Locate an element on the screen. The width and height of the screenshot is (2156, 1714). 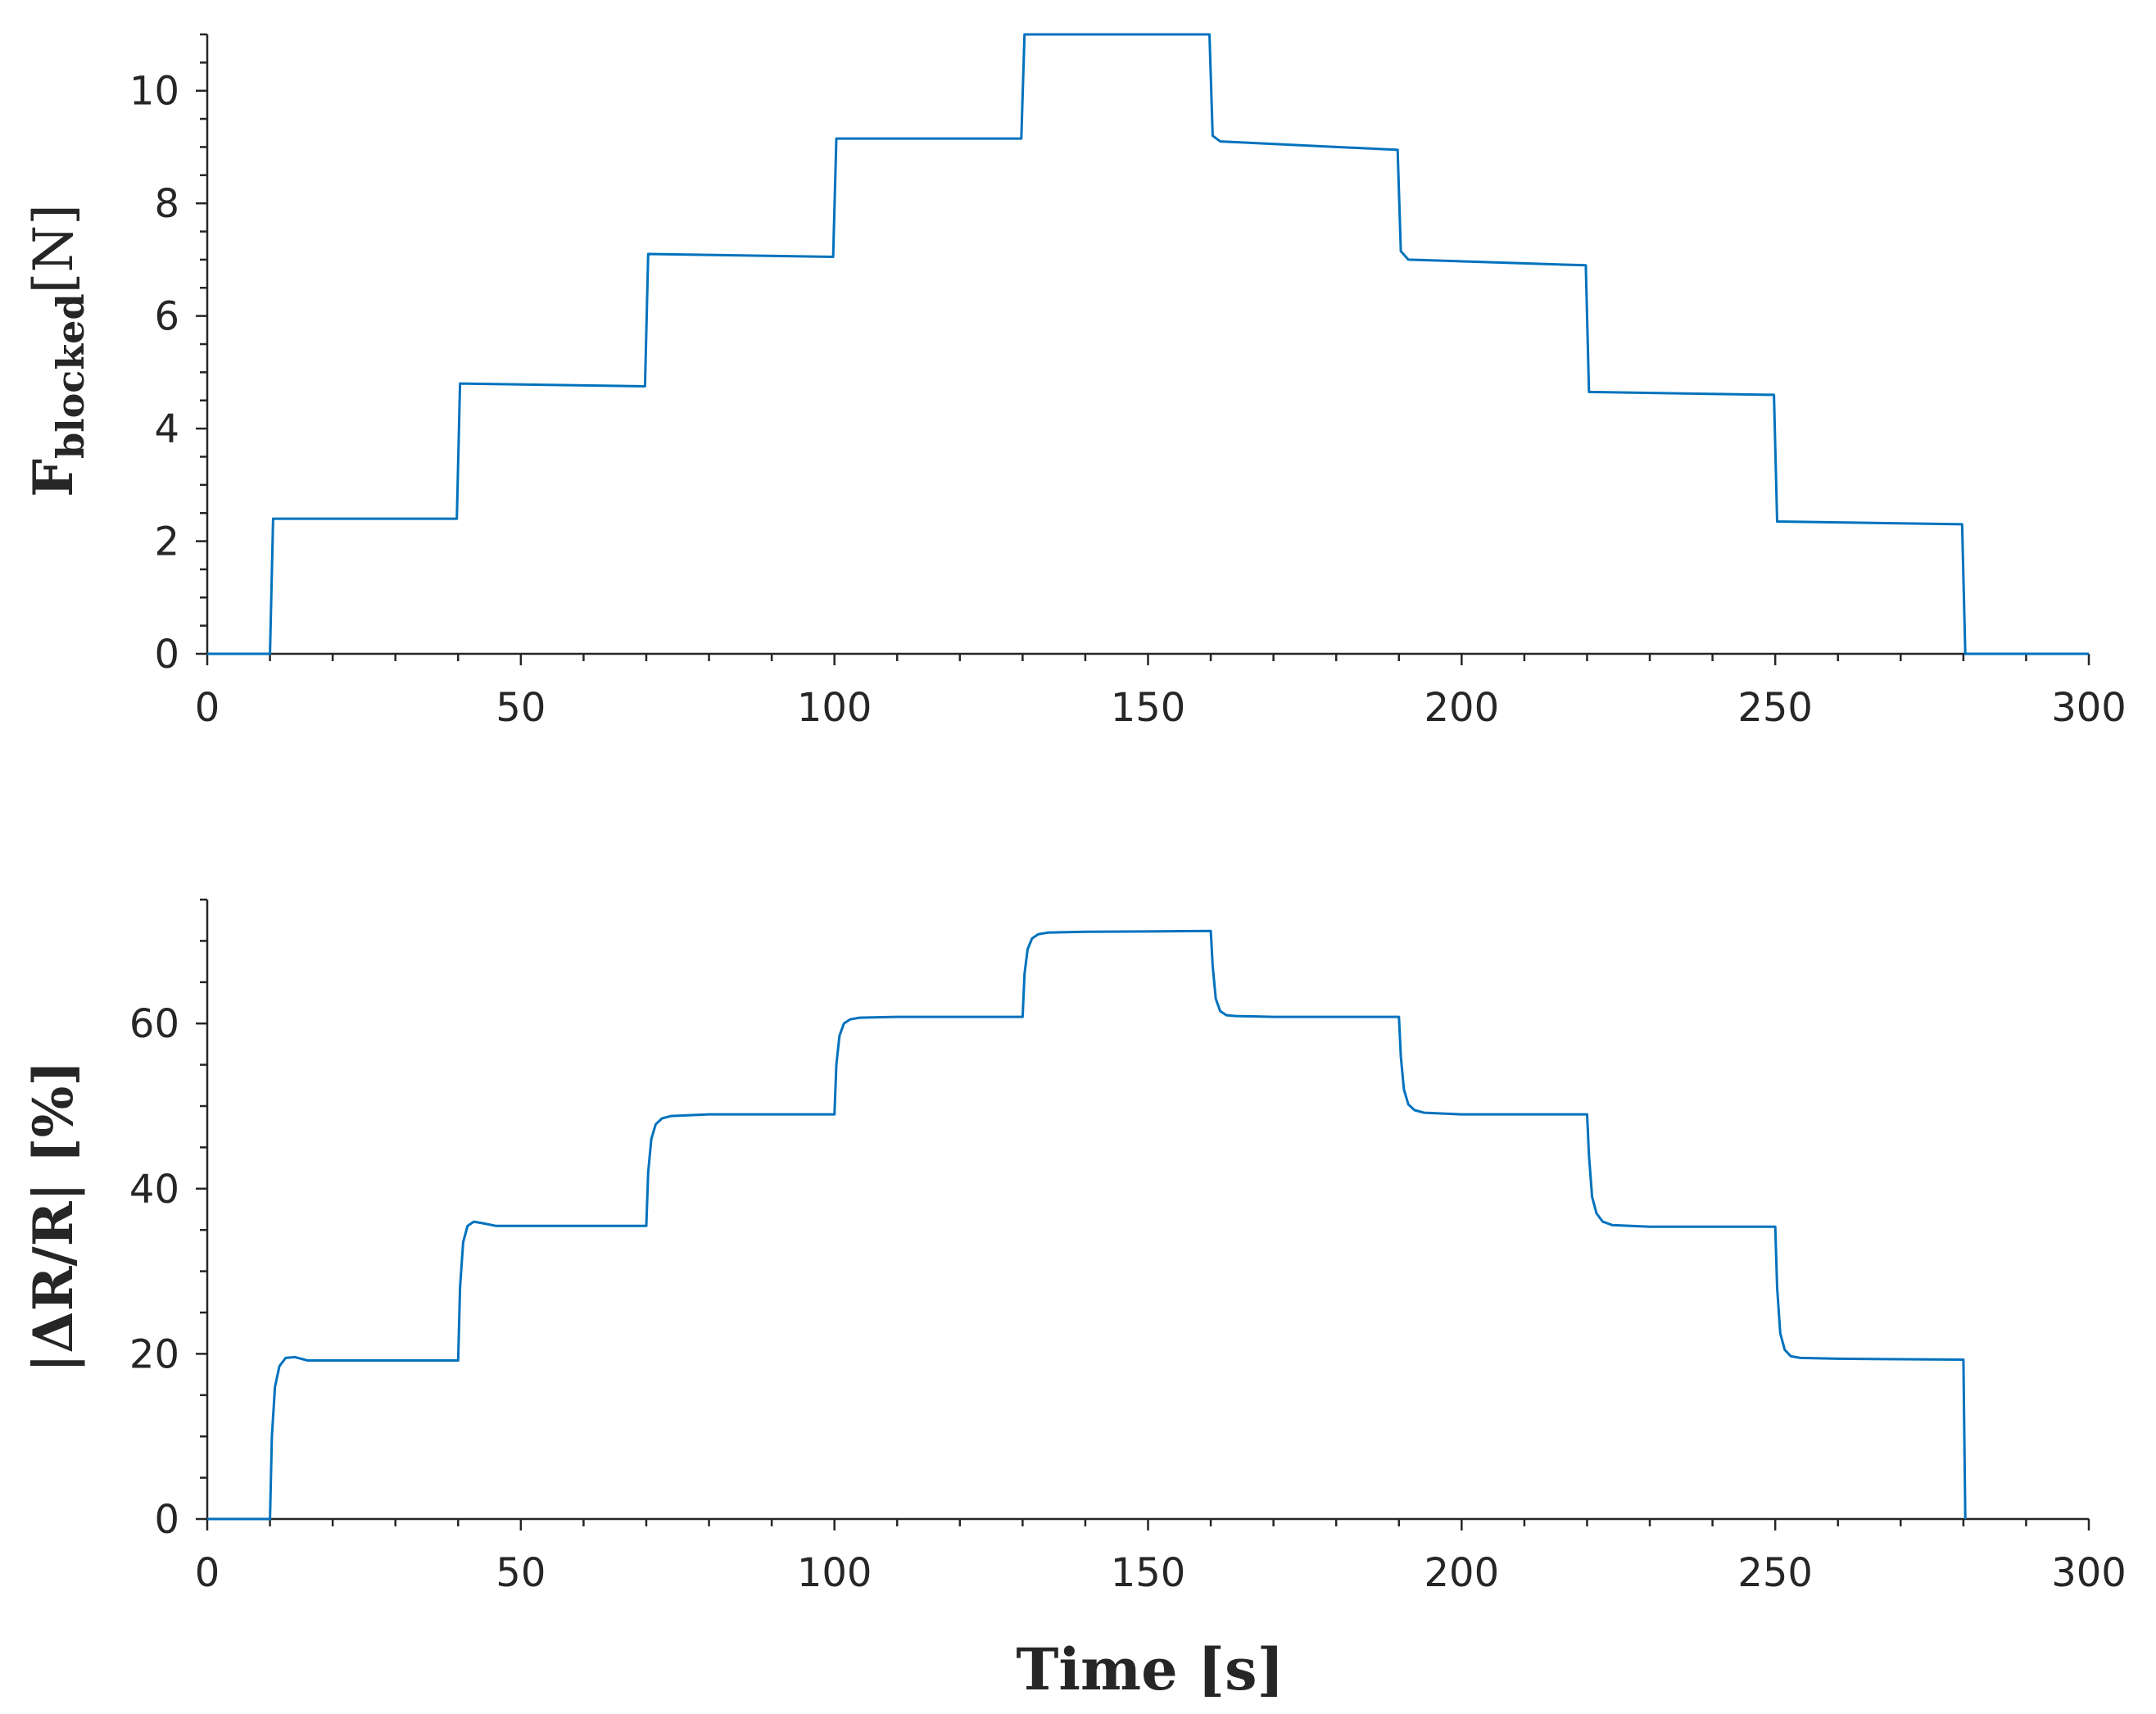
y-tick-label: 10 is located at coordinates (154, 92).